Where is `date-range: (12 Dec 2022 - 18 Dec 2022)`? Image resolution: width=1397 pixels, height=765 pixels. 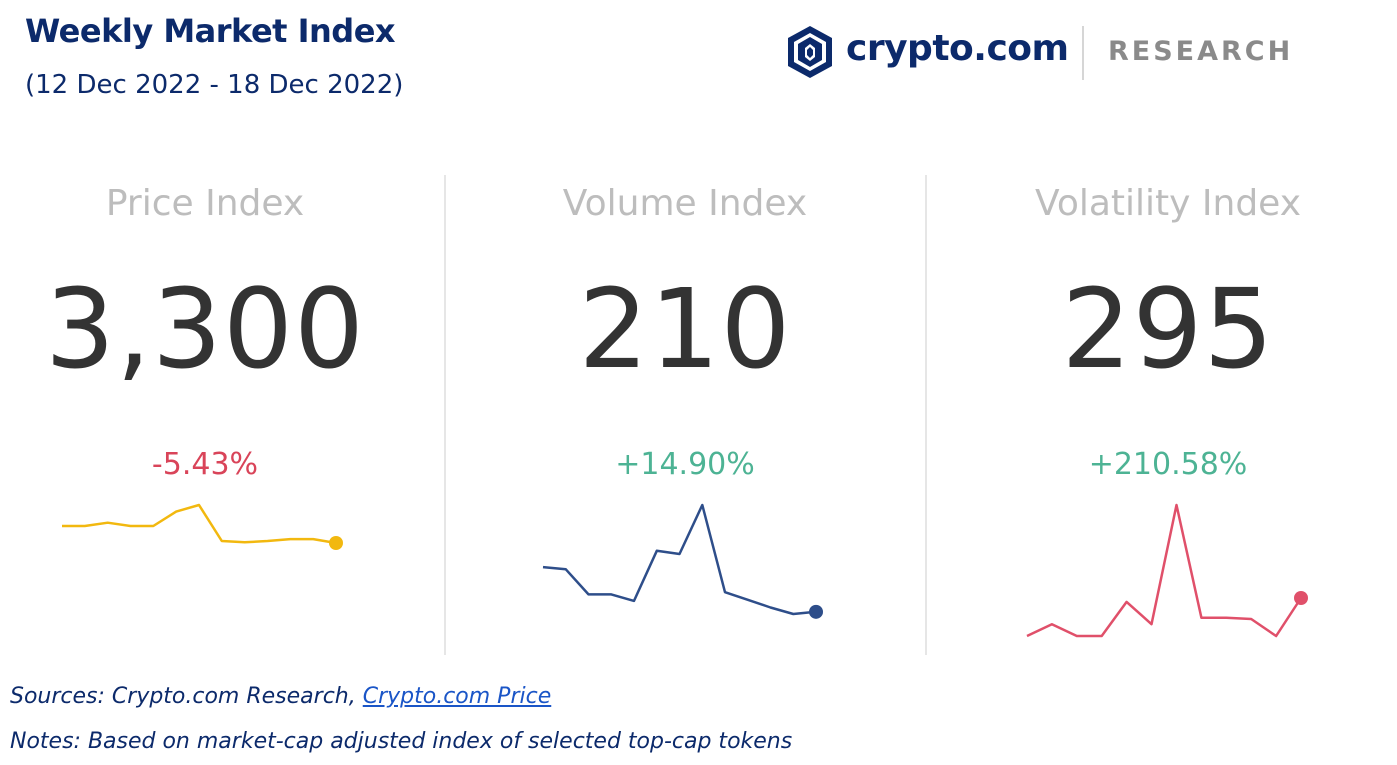
date-range: (12 Dec 2022 - 18 Dec 2022) is located at coordinates (214, 85).